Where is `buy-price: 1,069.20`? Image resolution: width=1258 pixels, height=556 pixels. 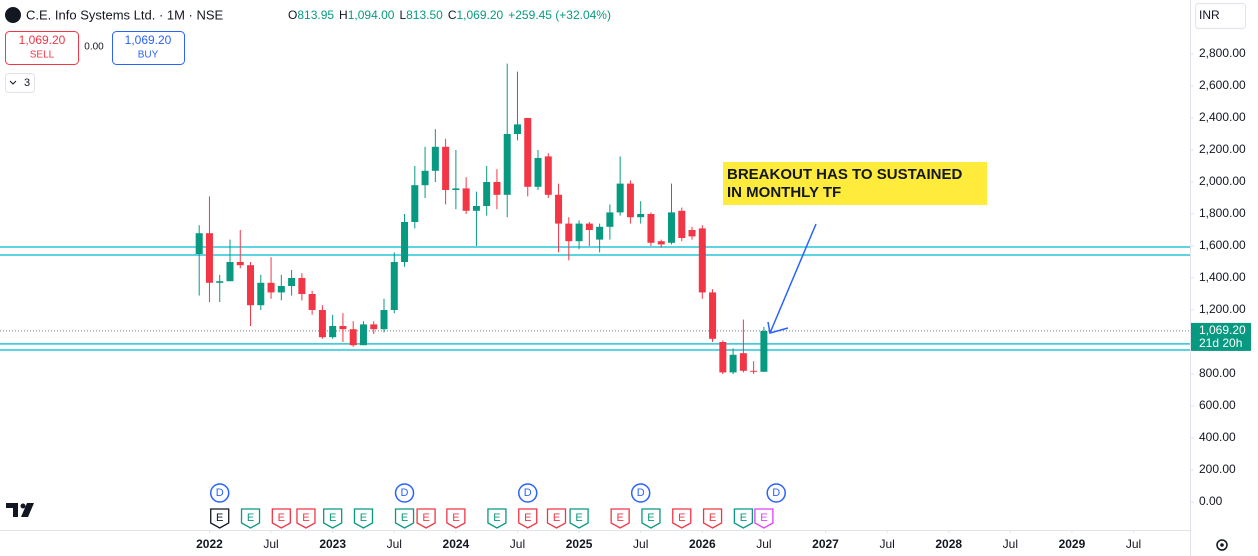
buy-price: 1,069.20 is located at coordinates (148, 40).